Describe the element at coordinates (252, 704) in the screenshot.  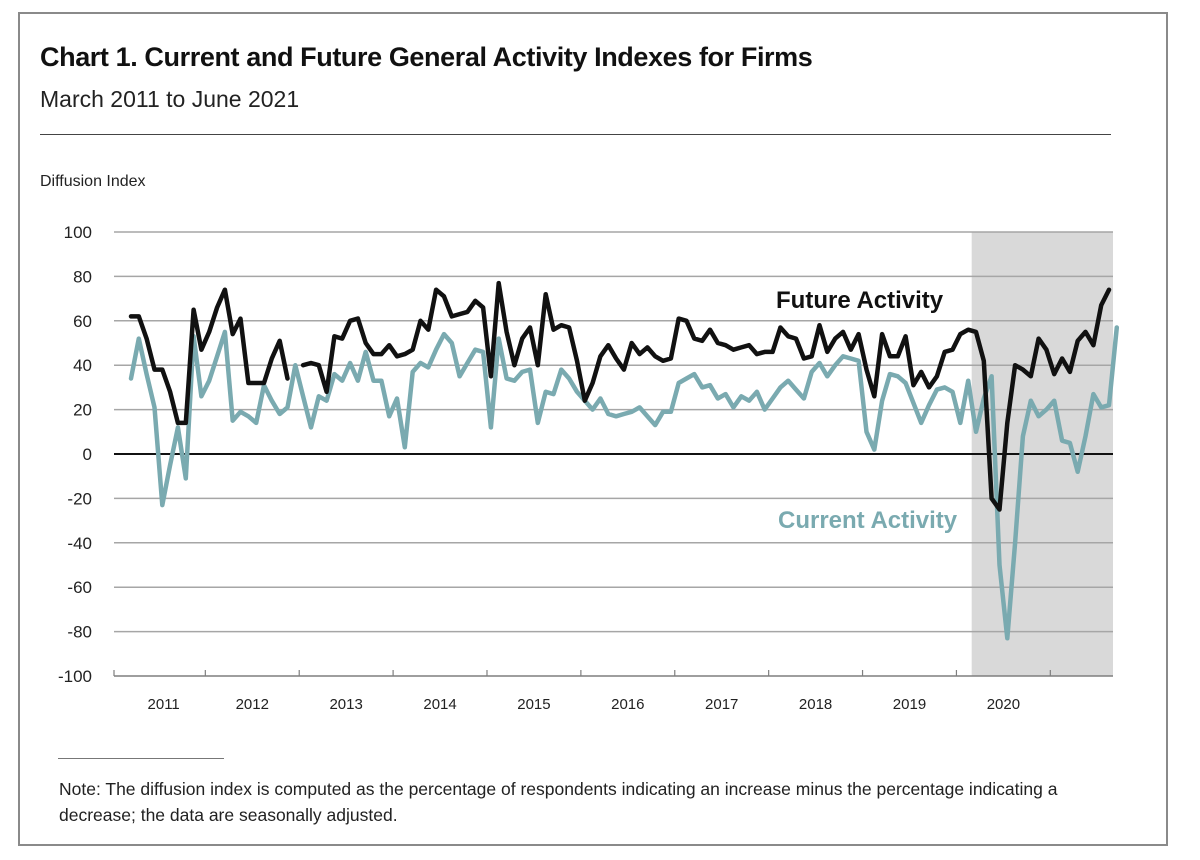
I see `x-tick-label: 2012` at that location.